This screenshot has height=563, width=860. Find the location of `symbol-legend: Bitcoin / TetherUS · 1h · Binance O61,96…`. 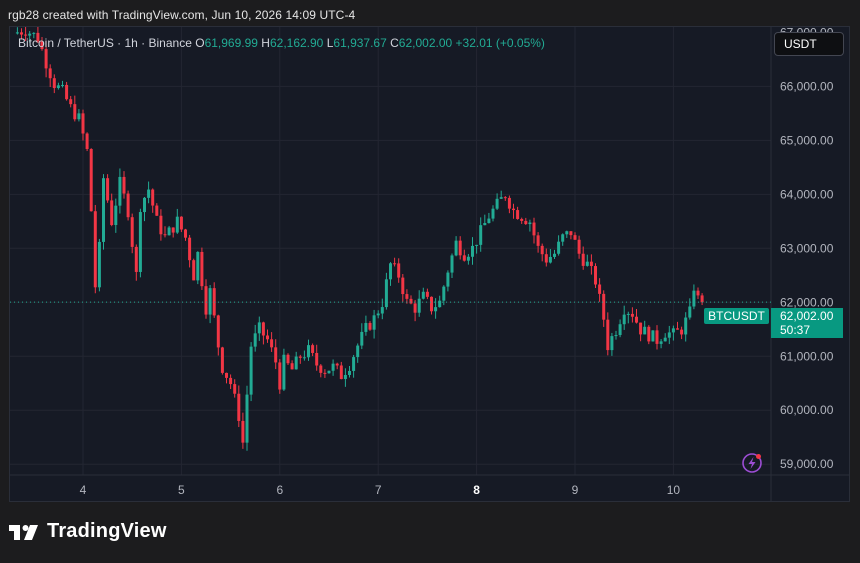

symbol-legend: Bitcoin / TetherUS · 1h · Binance O61,96… is located at coordinates (281, 43).